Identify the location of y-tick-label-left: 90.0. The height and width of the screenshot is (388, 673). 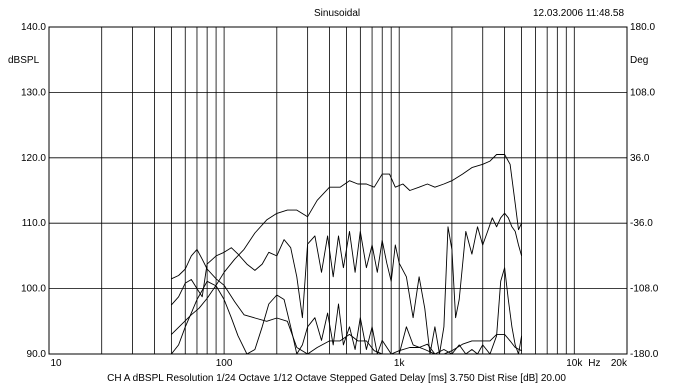
(37, 354).